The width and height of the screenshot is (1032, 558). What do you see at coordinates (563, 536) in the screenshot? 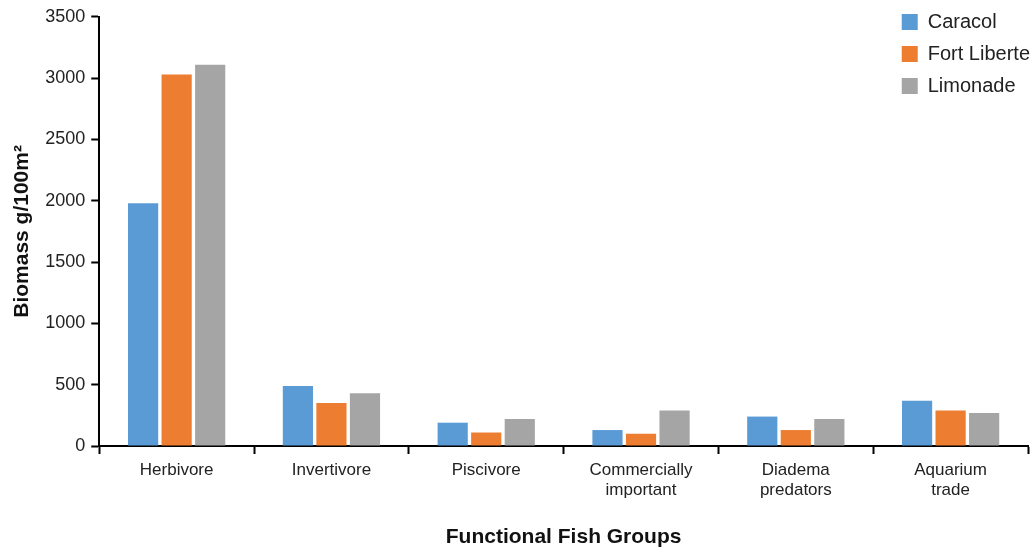
I see `x-axis-title: Functional Fish Groups` at bounding box center [563, 536].